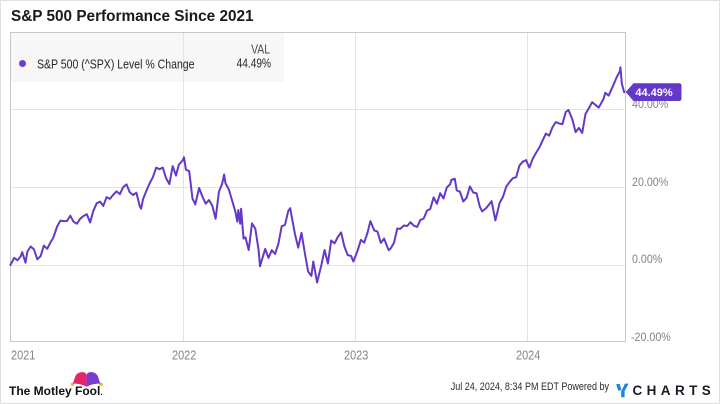 Image resolution: width=720 pixels, height=404 pixels. I want to click on svg-text: 44.49%, so click(654, 93).